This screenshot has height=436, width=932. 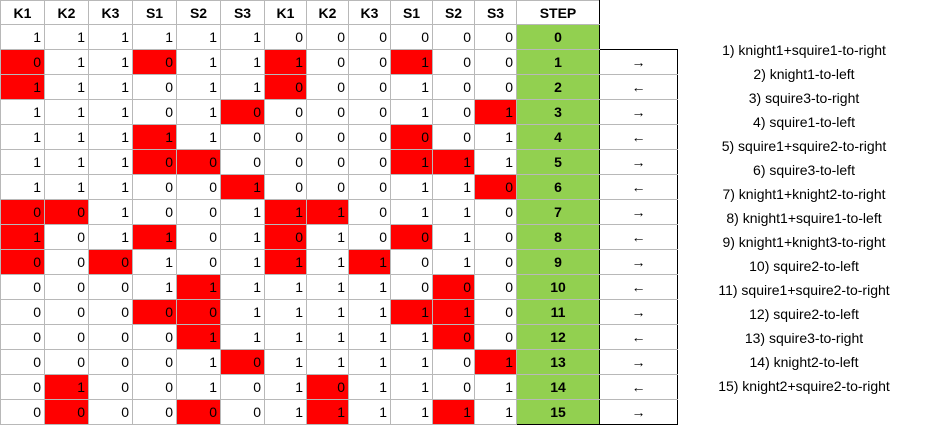 I want to click on table-row: 0 0 0 0 1 0 1 1 1 1 0 1 13 →, so click(x=339, y=362).